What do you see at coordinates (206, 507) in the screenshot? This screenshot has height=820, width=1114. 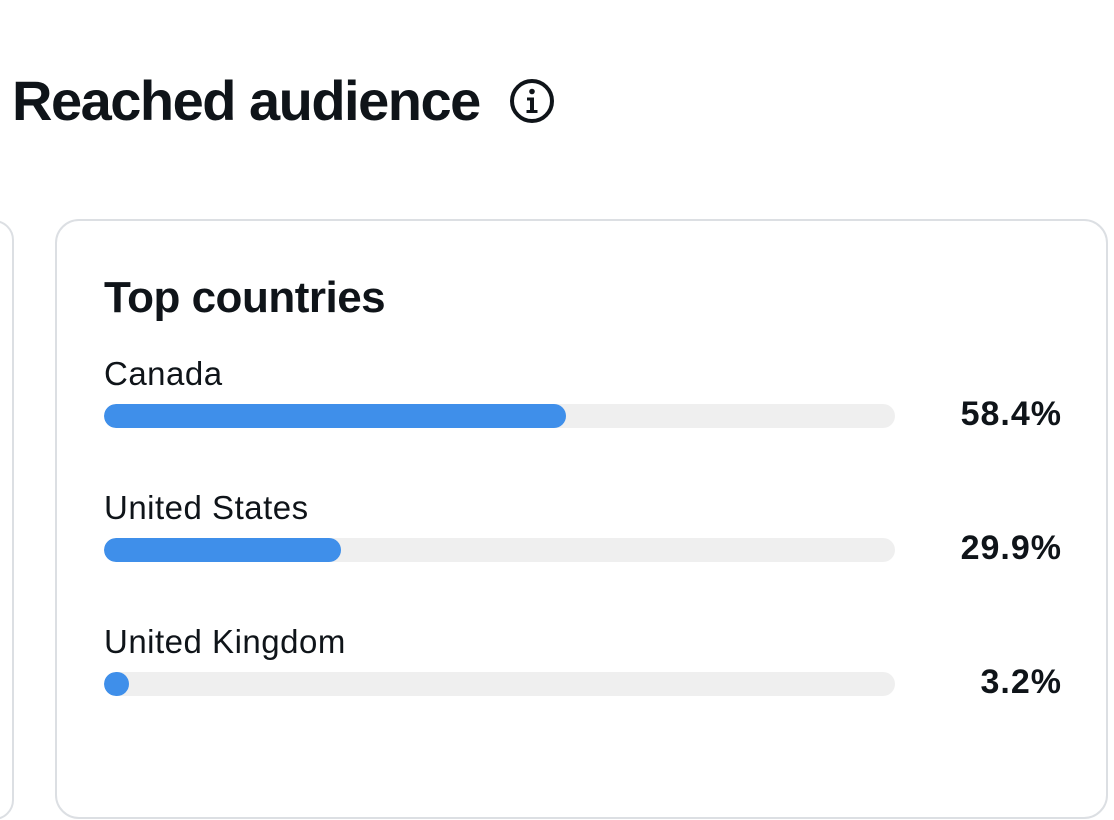 I see `country-name: United States` at bounding box center [206, 507].